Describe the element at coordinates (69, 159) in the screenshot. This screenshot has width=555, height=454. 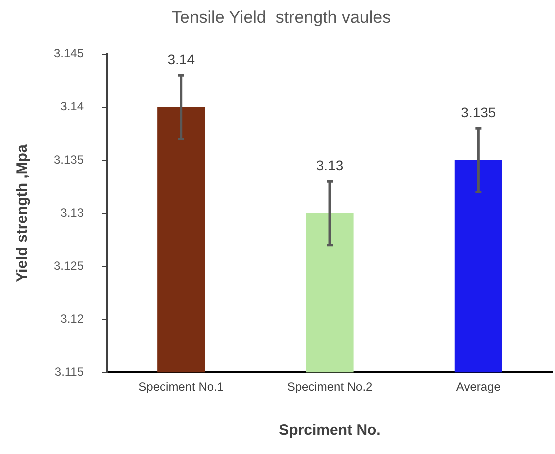
I see `y-tick-label: 3.135` at that location.